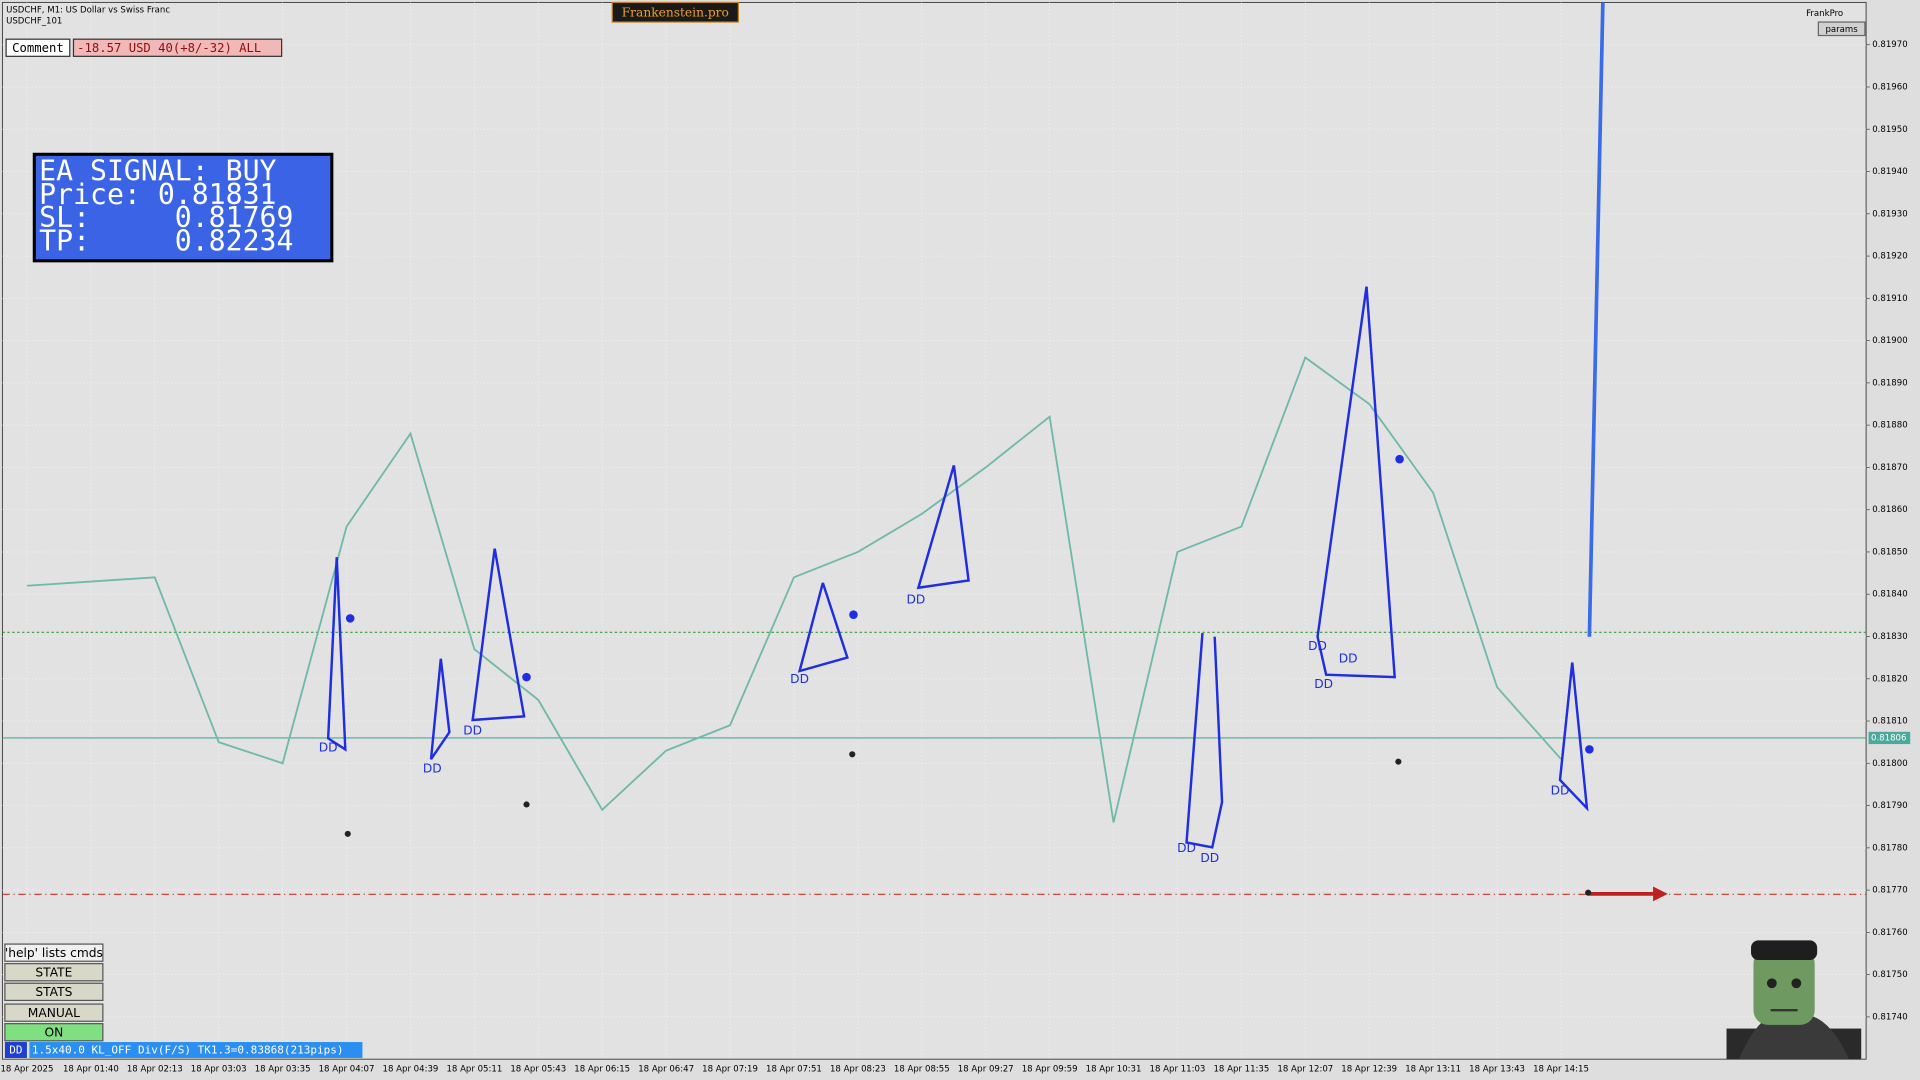 The height and width of the screenshot is (1080, 1920). Describe the element at coordinates (1889, 1017) in the screenshot. I see `y-tick-label: 0.81740` at that location.